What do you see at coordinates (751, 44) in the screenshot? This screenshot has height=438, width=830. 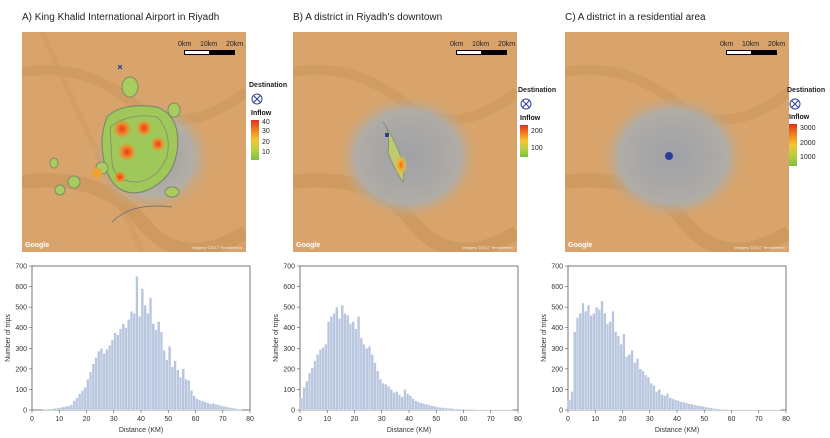 I see `scale-label-10: 10km` at bounding box center [751, 44].